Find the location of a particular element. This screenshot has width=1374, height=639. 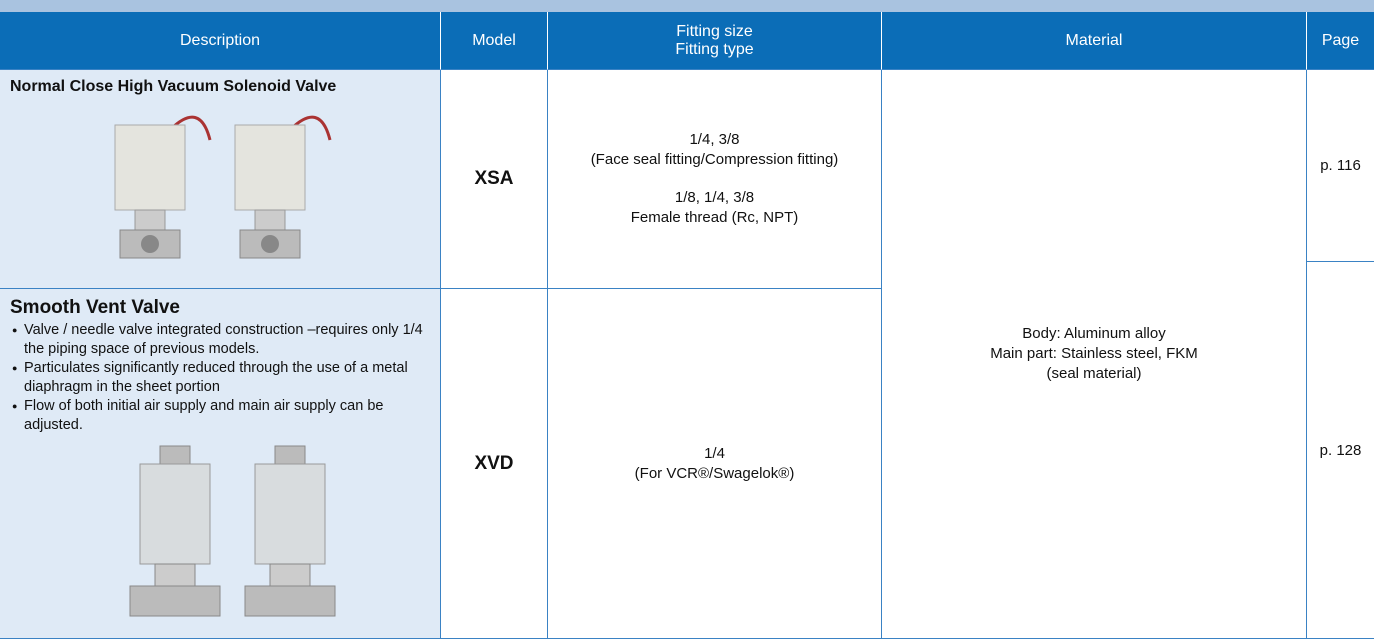

model: XSA is located at coordinates (494, 178).